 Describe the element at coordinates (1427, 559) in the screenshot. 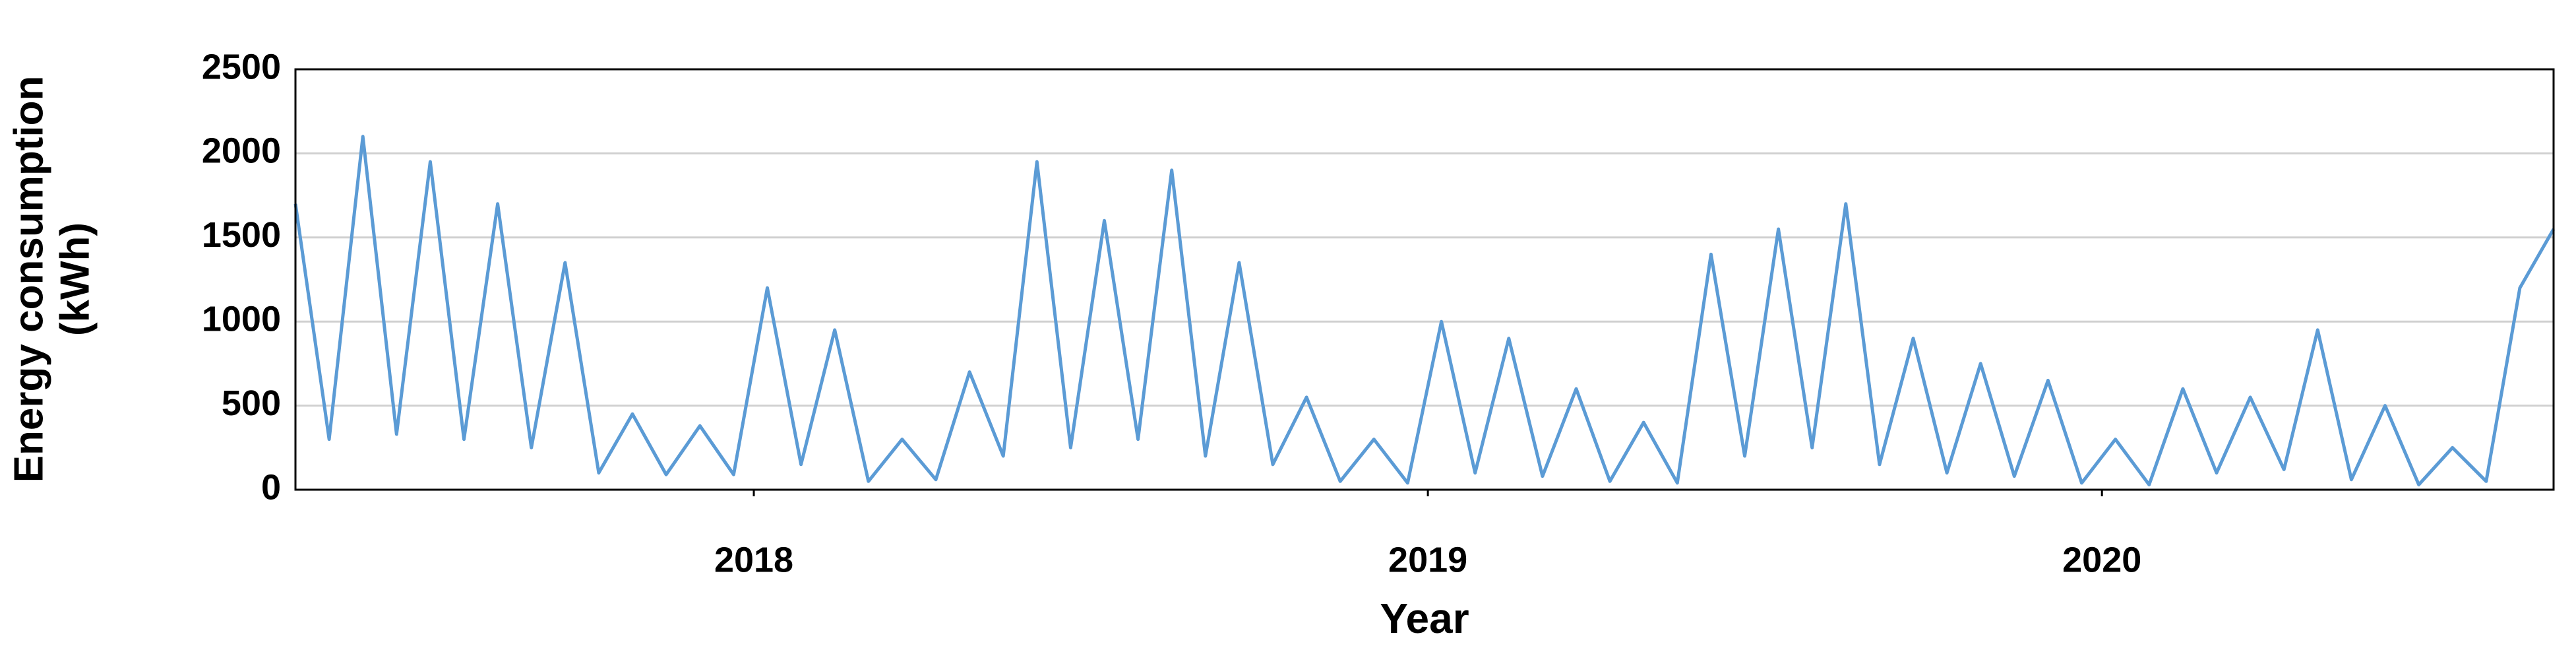

I see `x-tick-label: 2019` at that location.